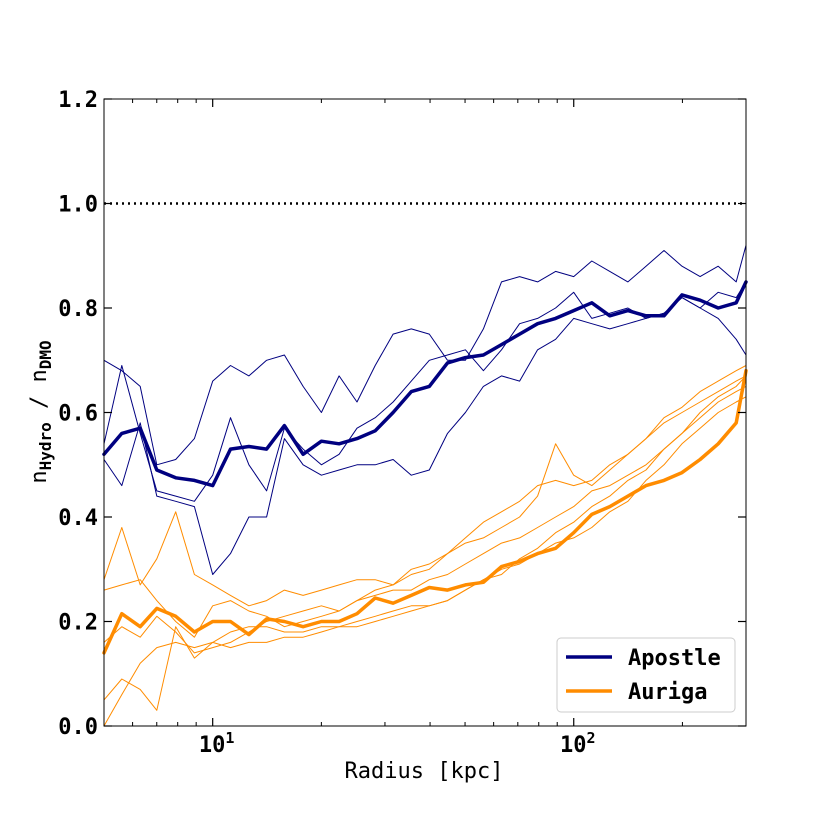 The width and height of the screenshot is (830, 830). I want to click on y-tick-label: 0.6, so click(78, 414).